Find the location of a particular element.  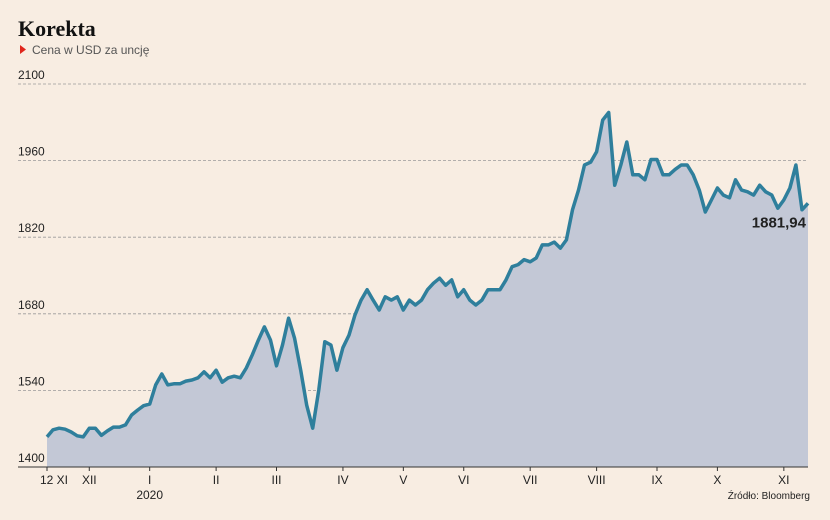

y-tick-label: 1400 is located at coordinates (31, 458).